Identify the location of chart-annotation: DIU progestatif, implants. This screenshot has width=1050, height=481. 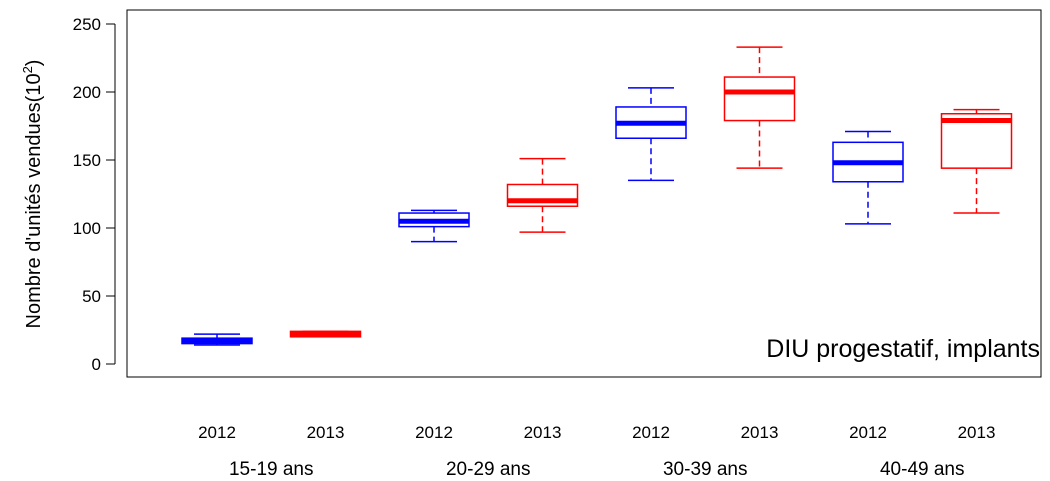
(903, 349).